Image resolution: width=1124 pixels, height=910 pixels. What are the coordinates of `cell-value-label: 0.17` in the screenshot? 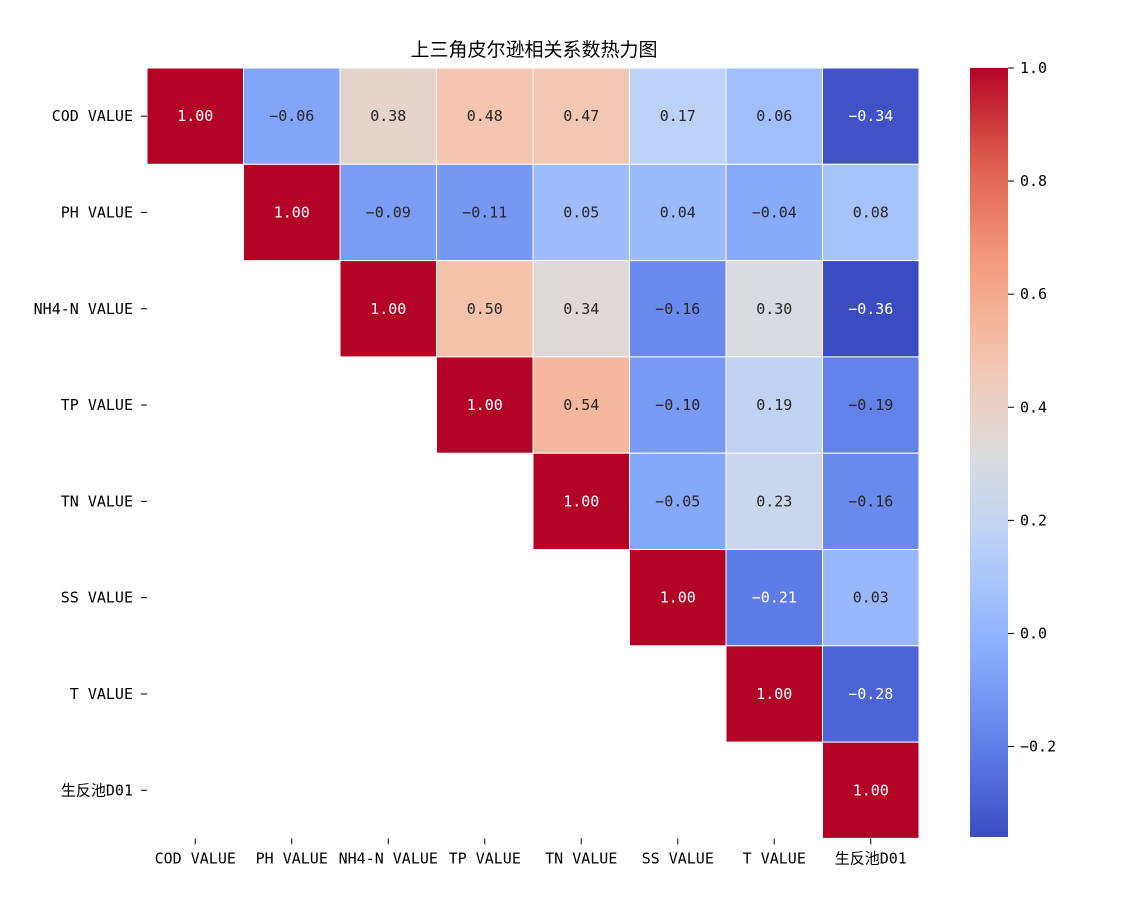 It's located at (678, 116).